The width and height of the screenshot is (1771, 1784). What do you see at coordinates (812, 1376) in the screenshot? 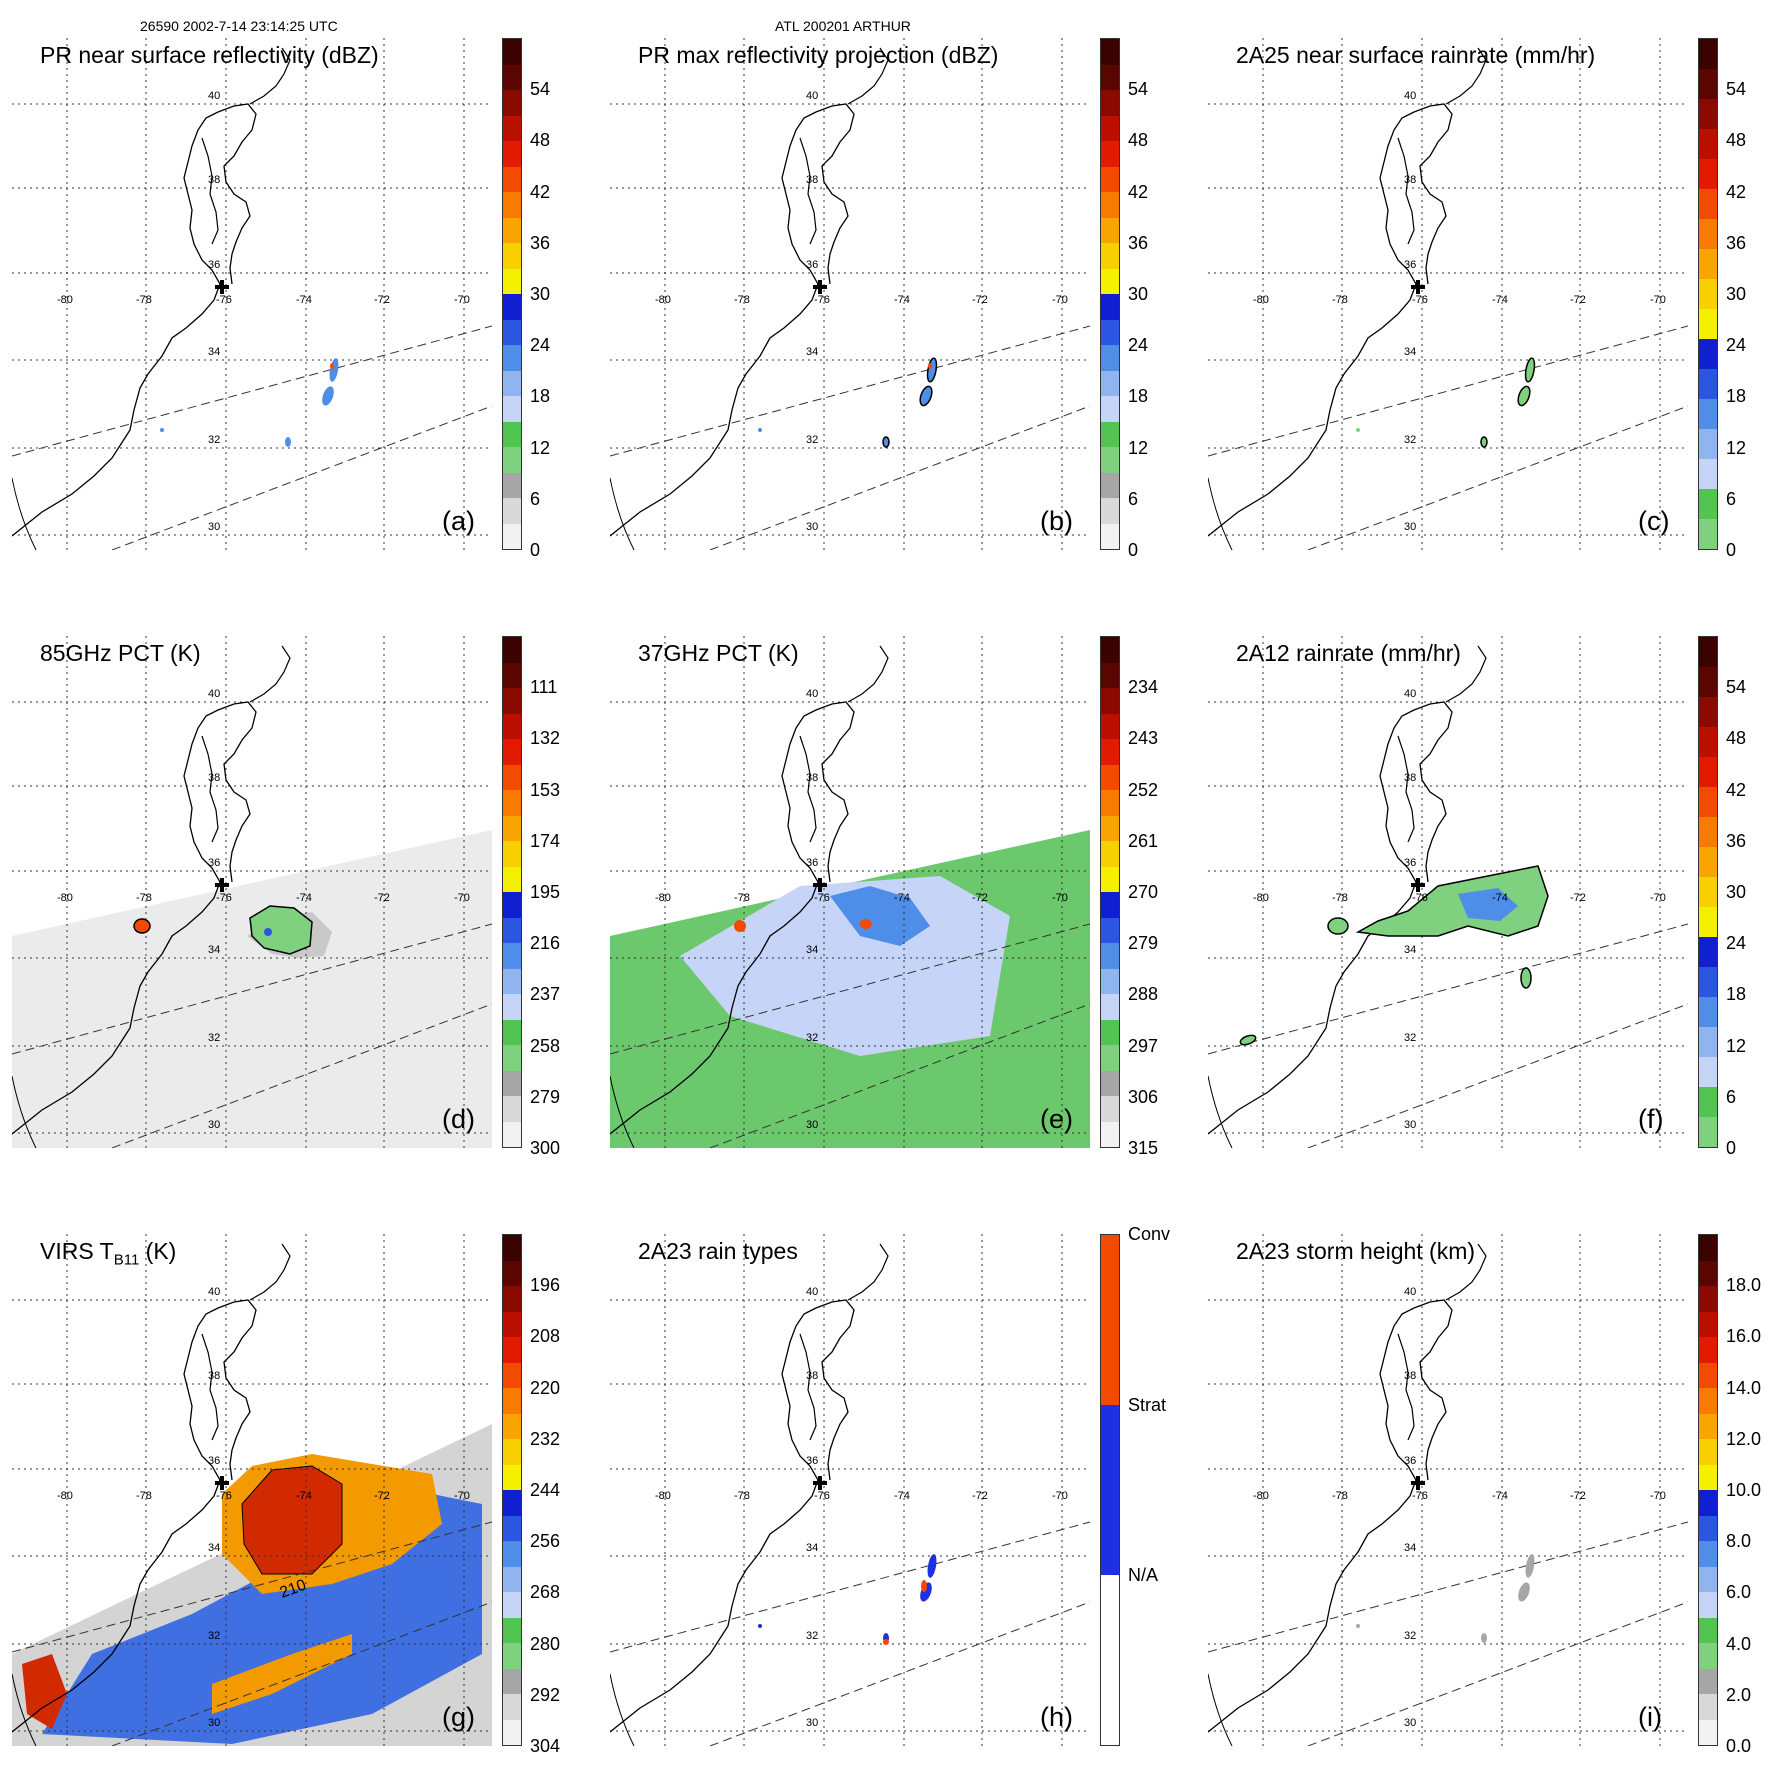
I see `lat-label: 38` at bounding box center [812, 1376].